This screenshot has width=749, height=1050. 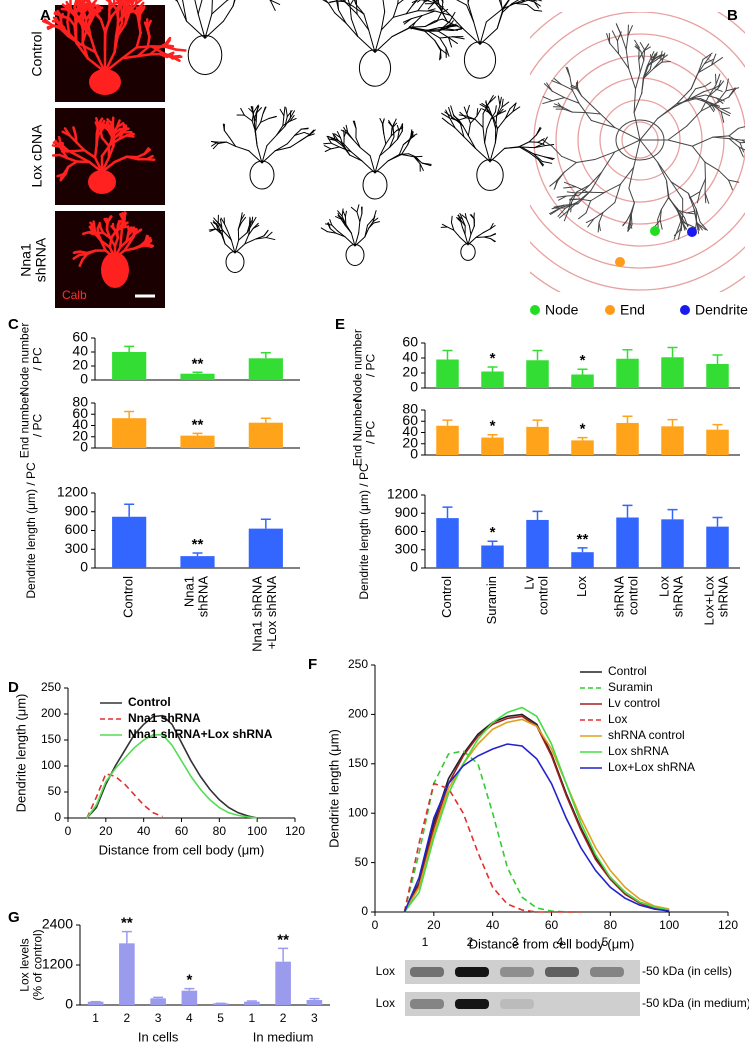 I want to click on x-tick-label: 1, so click(x=252, y=1018).